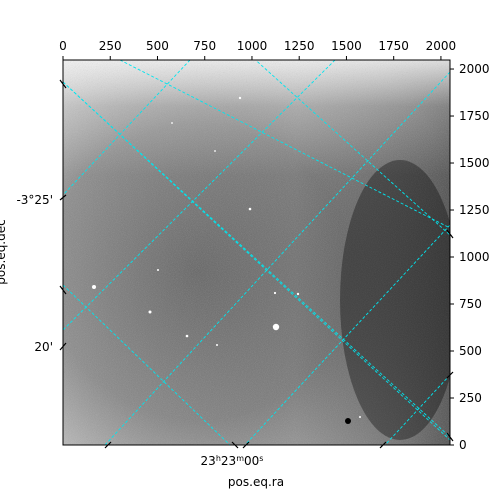 The width and height of the screenshot is (500, 504). What do you see at coordinates (474, 210) in the screenshot?
I see `right-tick-label: 1250` at bounding box center [474, 210].